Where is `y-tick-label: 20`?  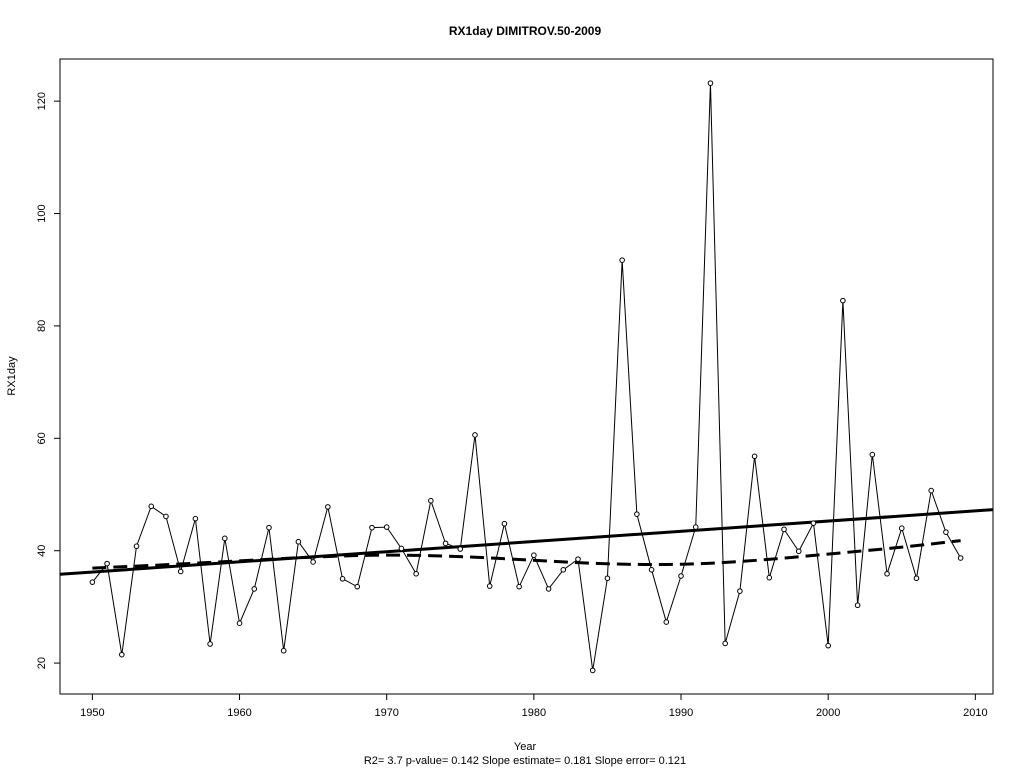 y-tick-label: 20 is located at coordinates (42, 663).